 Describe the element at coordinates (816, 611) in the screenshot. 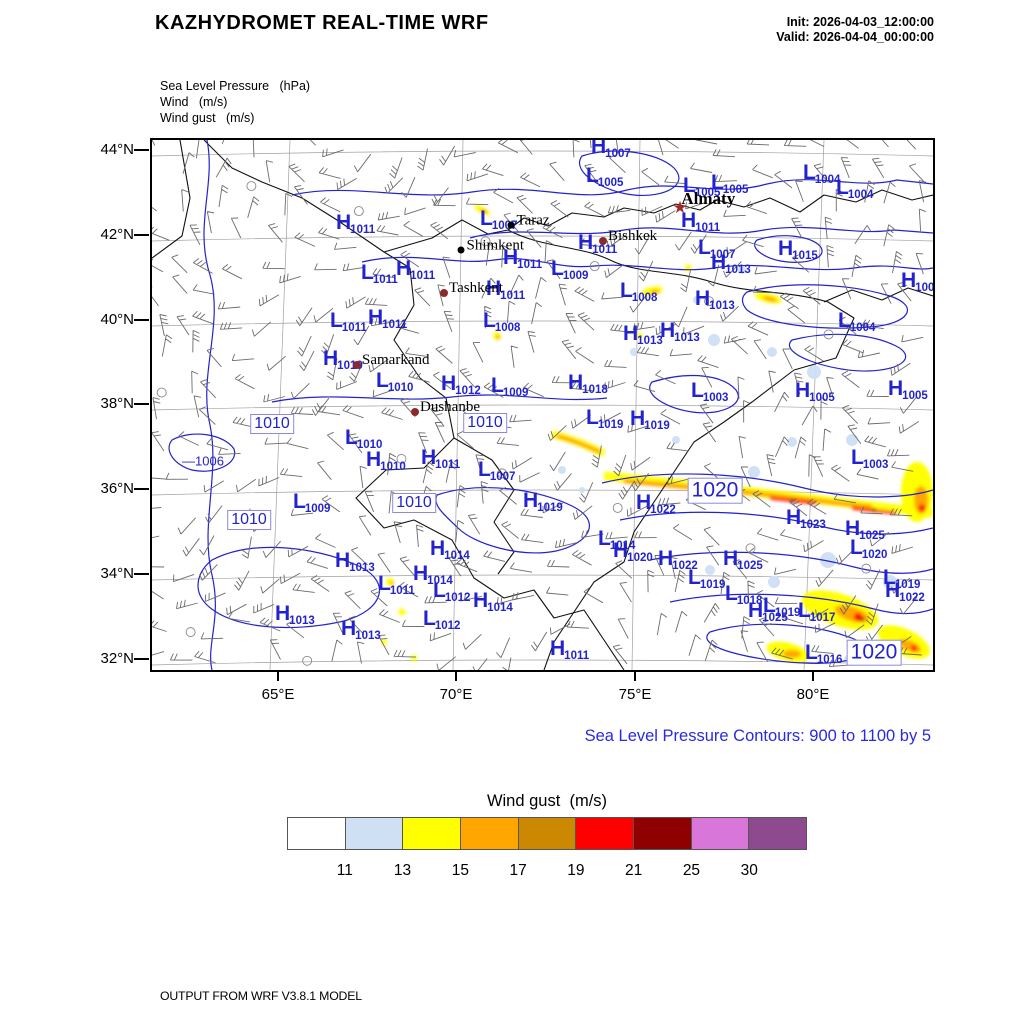

I see `pressure-center-label: L1017` at that location.